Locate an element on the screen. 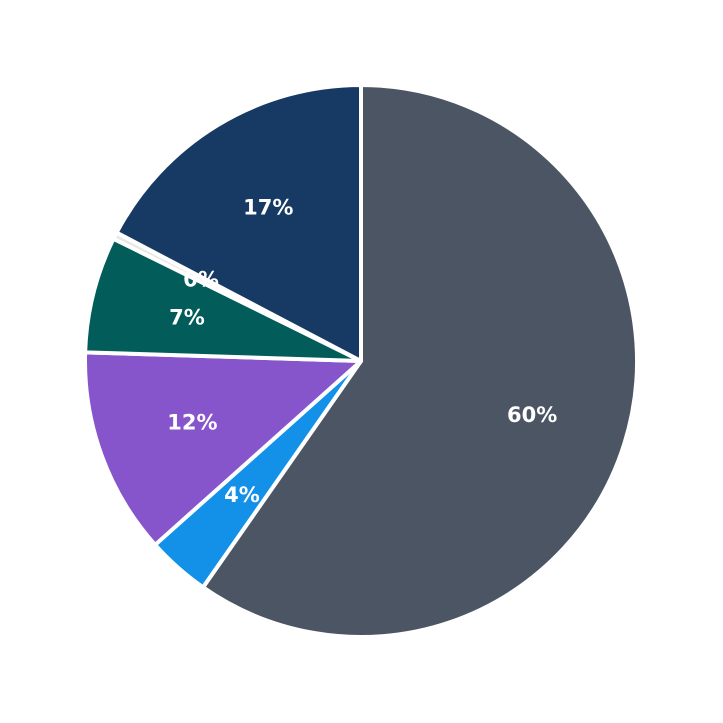  slice-label: 60% is located at coordinates (532, 415).